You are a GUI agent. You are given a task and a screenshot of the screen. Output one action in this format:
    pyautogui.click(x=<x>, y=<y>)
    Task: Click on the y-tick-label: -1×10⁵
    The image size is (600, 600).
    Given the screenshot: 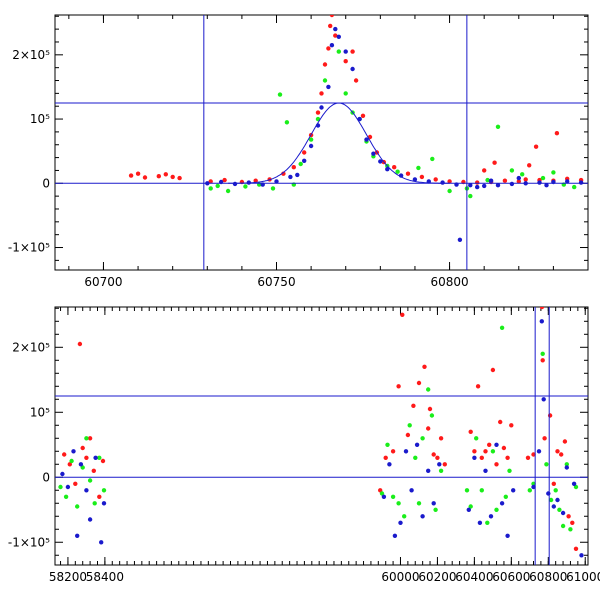 What is the action you would take?
    pyautogui.click(x=29, y=248)
    